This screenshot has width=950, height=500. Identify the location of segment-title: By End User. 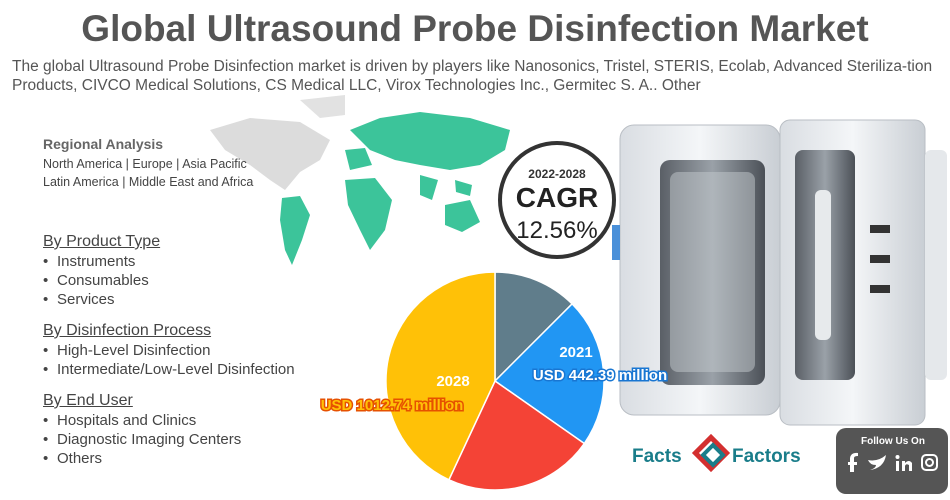
(88, 400).